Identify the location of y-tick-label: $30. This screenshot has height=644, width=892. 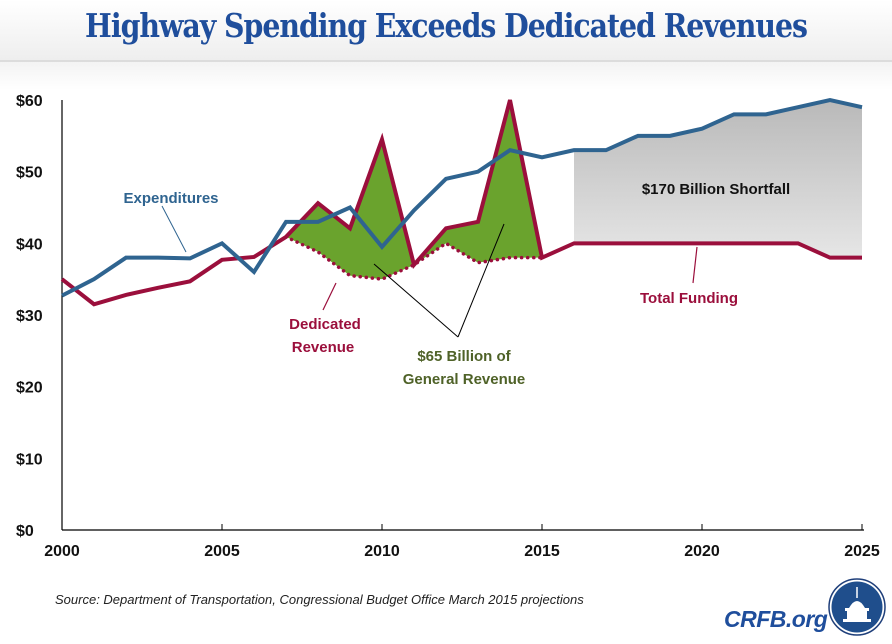
(29, 316).